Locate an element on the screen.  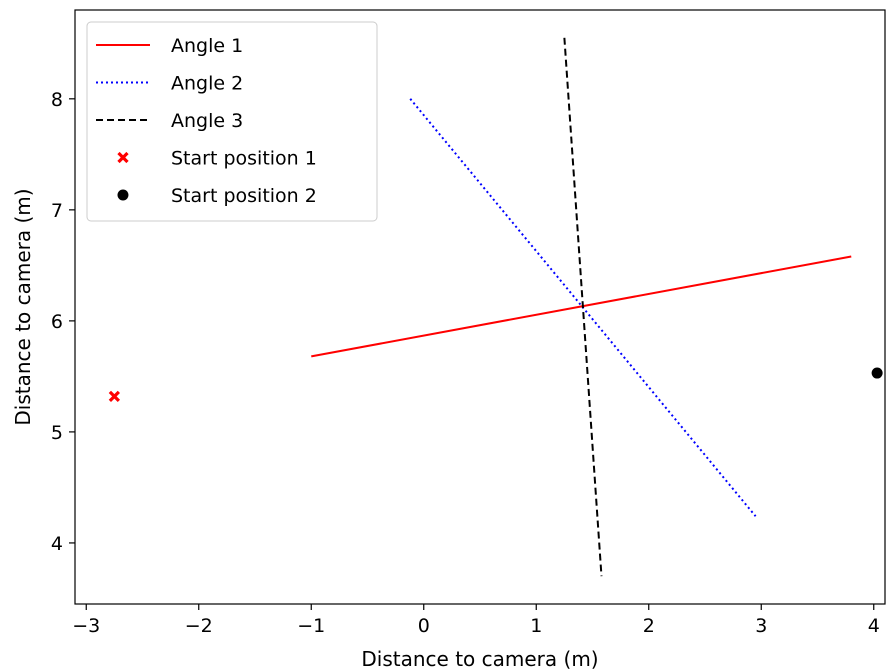
x-tick-label: 2 is located at coordinates (649, 626).